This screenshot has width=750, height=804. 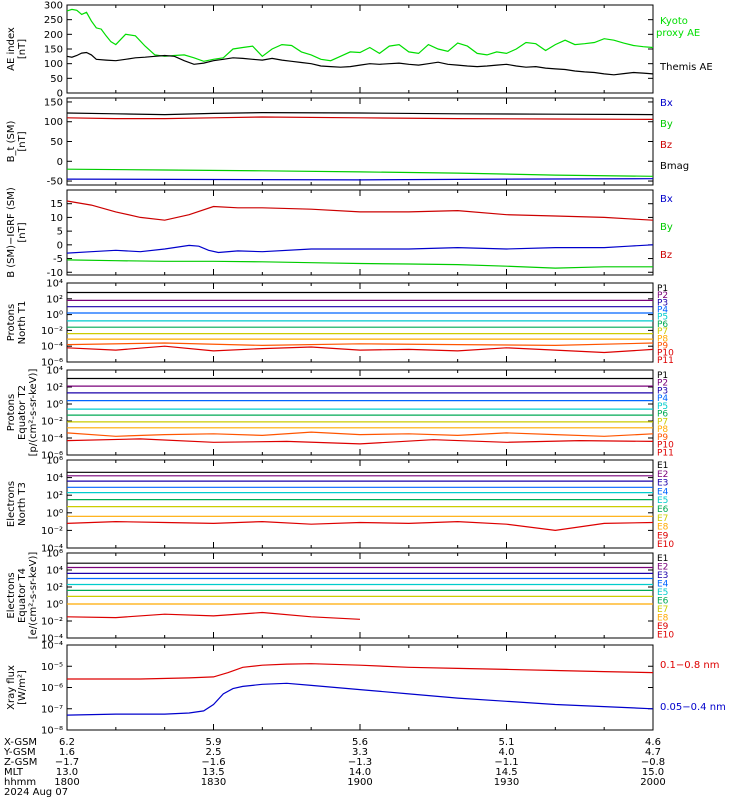 I want to click on y-tick-label: 10², so click(x=54, y=496).